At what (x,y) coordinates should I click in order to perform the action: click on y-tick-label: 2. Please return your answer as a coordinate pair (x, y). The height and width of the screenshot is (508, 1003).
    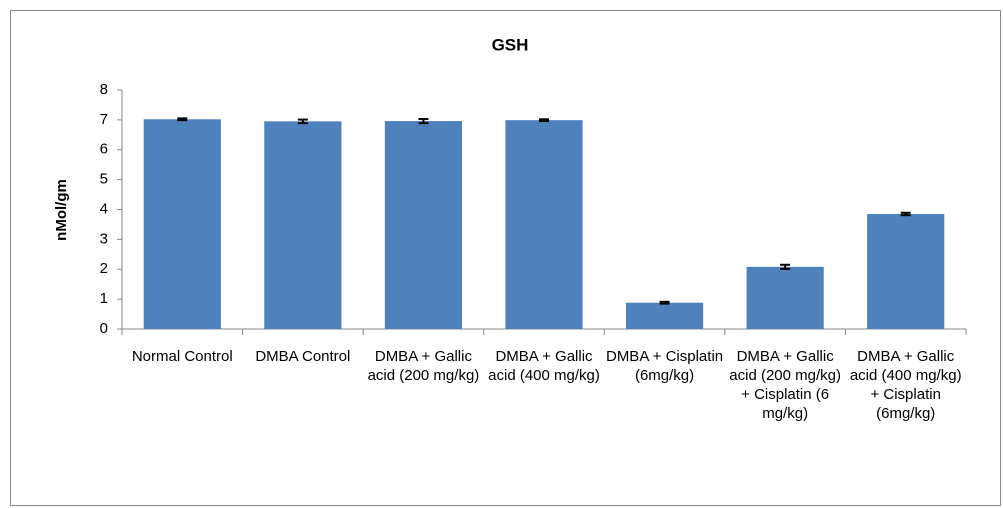
    Looking at the image, I should click on (104, 268).